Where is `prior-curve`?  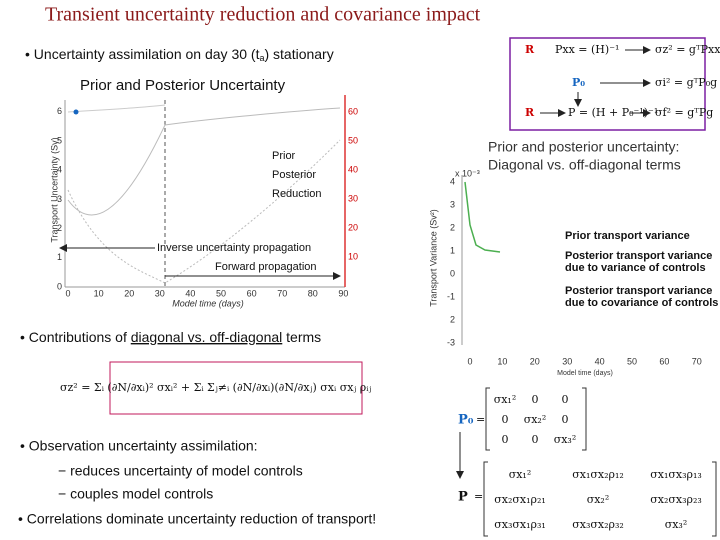
prior-curve is located at coordinates (204, 161).